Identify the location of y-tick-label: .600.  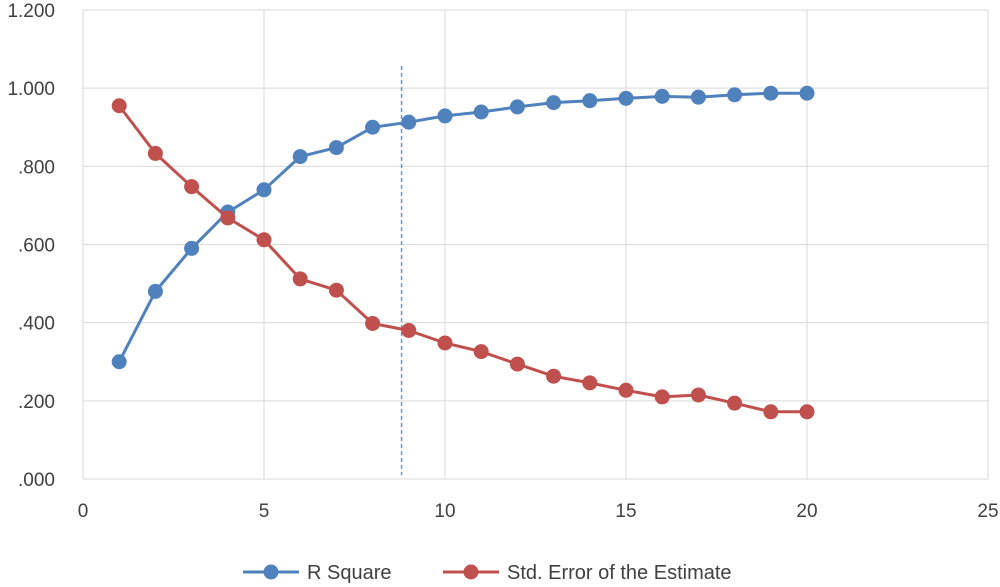
(36, 246).